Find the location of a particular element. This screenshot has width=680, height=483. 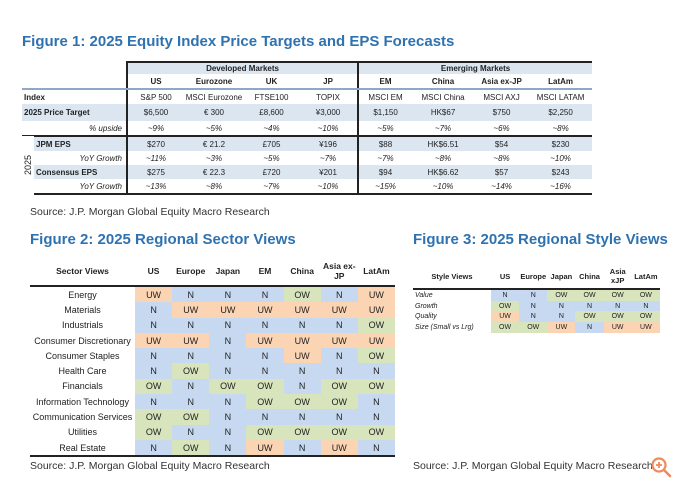

column-header: UK is located at coordinates (271, 82).